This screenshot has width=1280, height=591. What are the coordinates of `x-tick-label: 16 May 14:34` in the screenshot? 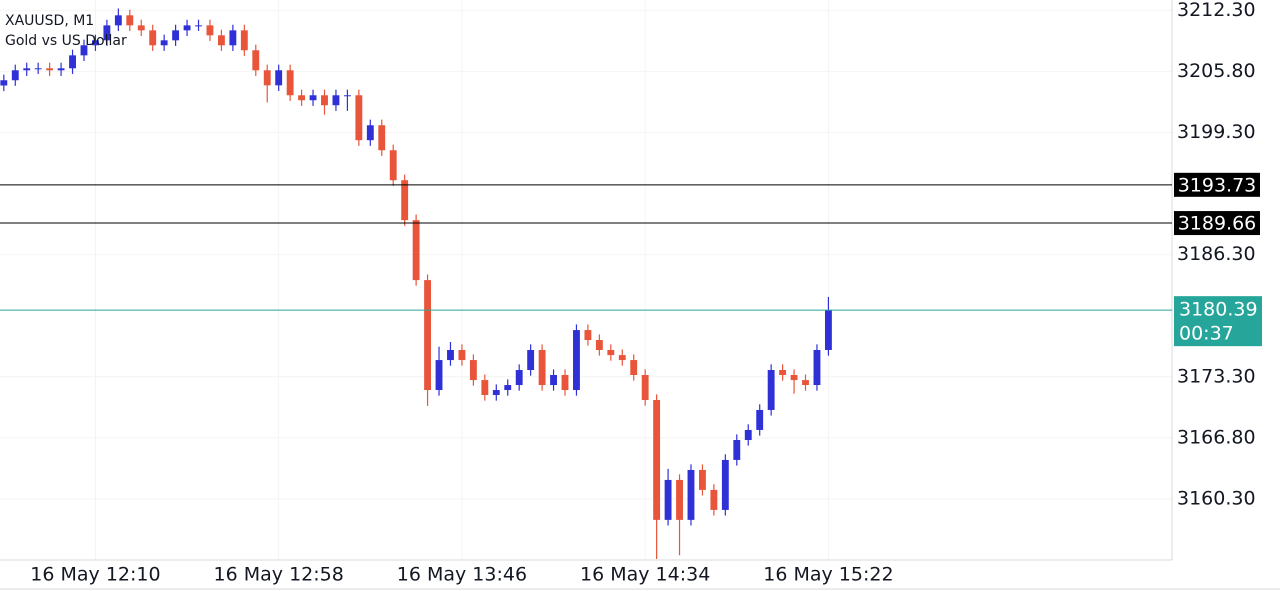 It's located at (645, 575).